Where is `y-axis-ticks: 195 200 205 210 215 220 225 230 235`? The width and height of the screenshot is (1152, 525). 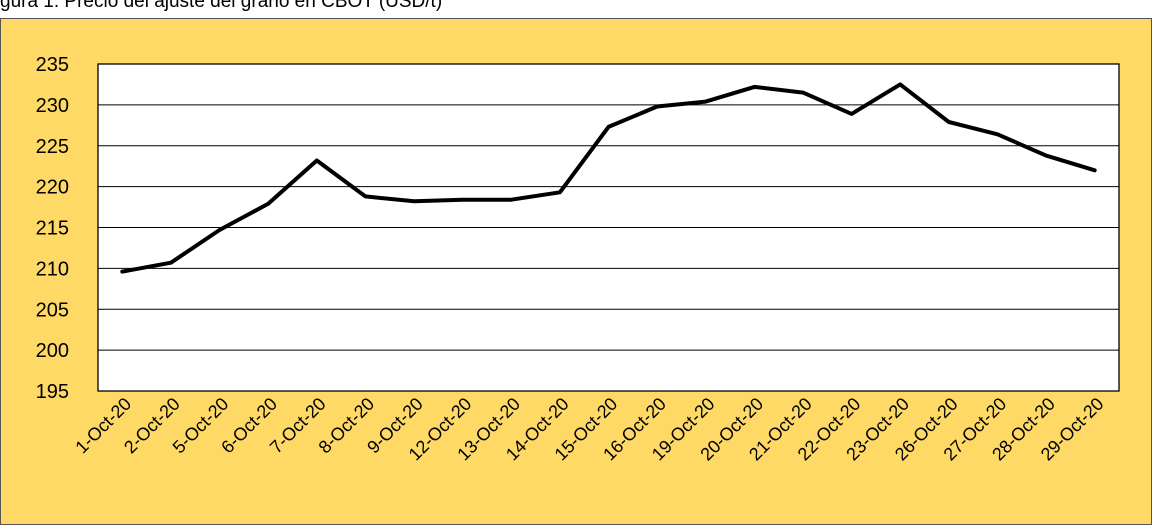
y-axis-ticks: 195 200 205 210 215 220 225 230 235 is located at coordinates (52, 228).